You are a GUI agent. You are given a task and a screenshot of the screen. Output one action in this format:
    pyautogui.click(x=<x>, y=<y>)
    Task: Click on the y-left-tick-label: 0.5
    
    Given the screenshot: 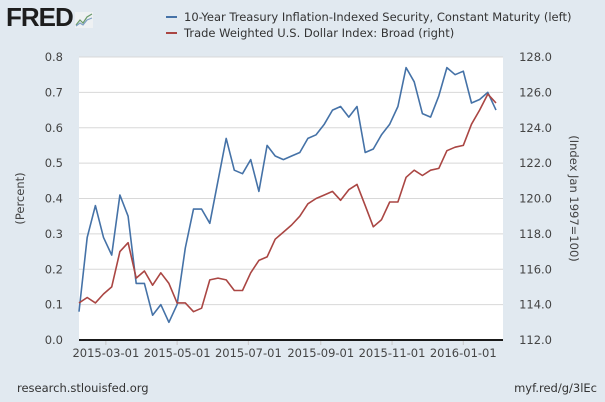 What is the action you would take?
    pyautogui.click(x=54, y=163)
    